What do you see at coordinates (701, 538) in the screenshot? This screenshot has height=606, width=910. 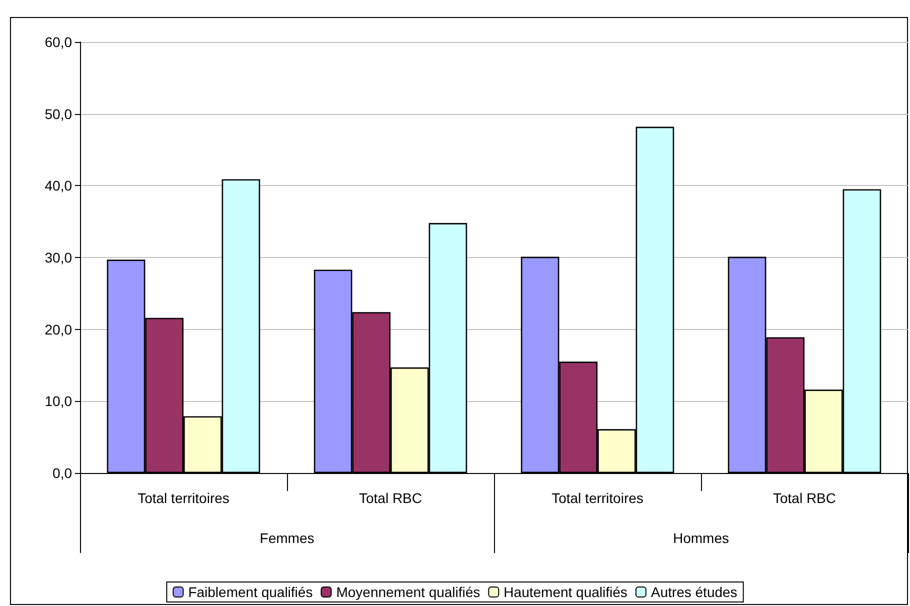 I see `text: Hommes` at bounding box center [701, 538].